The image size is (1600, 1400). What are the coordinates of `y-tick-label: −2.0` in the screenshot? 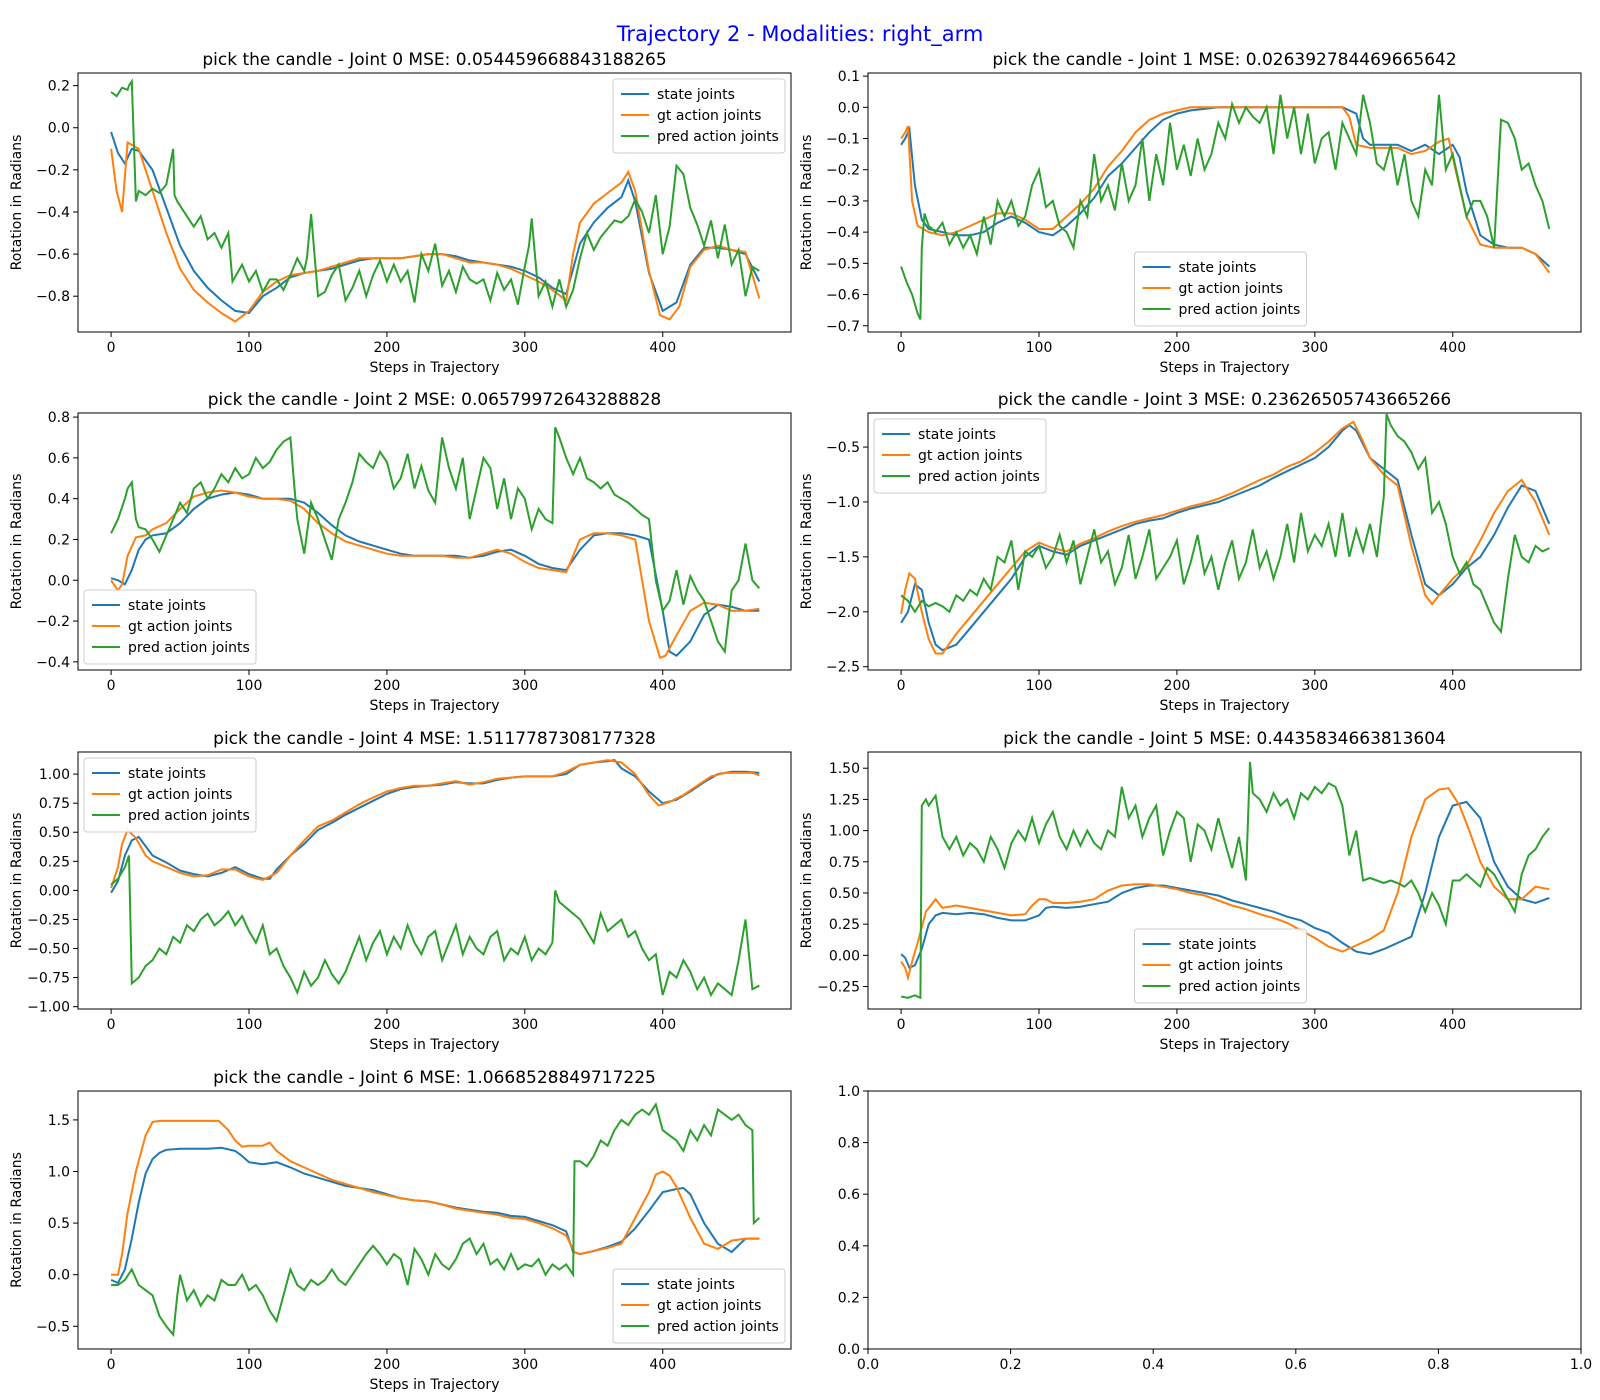 It's located at (843, 613).